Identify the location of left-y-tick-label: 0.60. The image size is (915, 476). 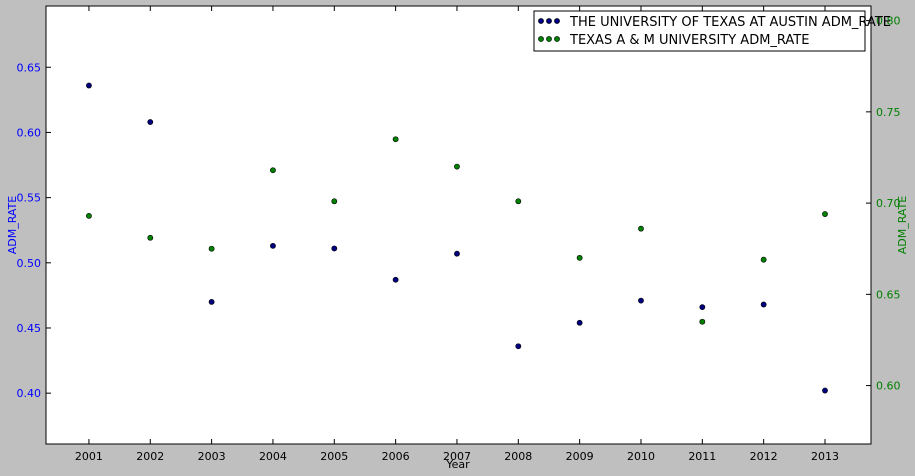
(29, 132).